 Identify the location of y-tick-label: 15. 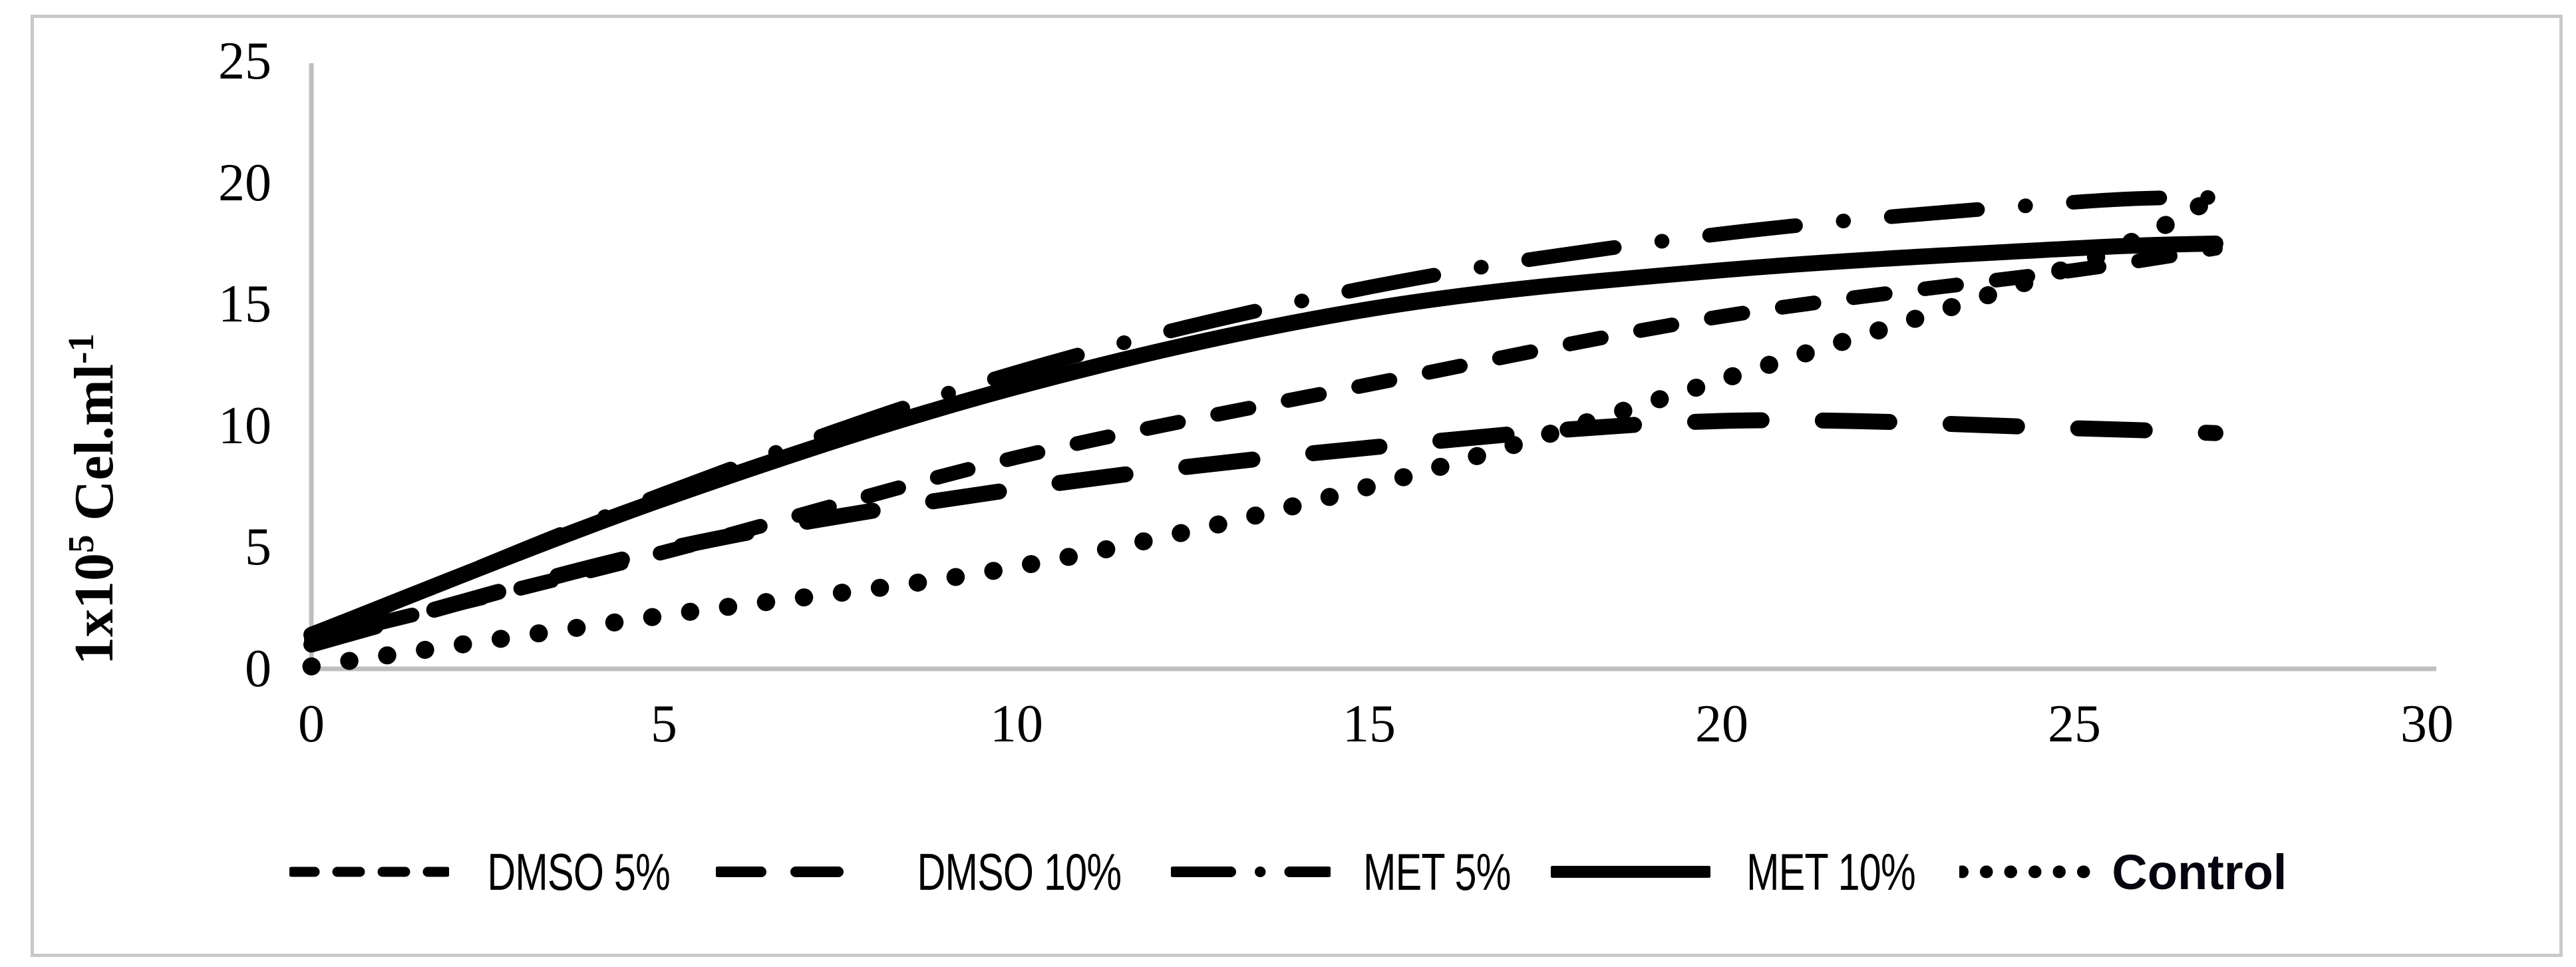
(244, 304).